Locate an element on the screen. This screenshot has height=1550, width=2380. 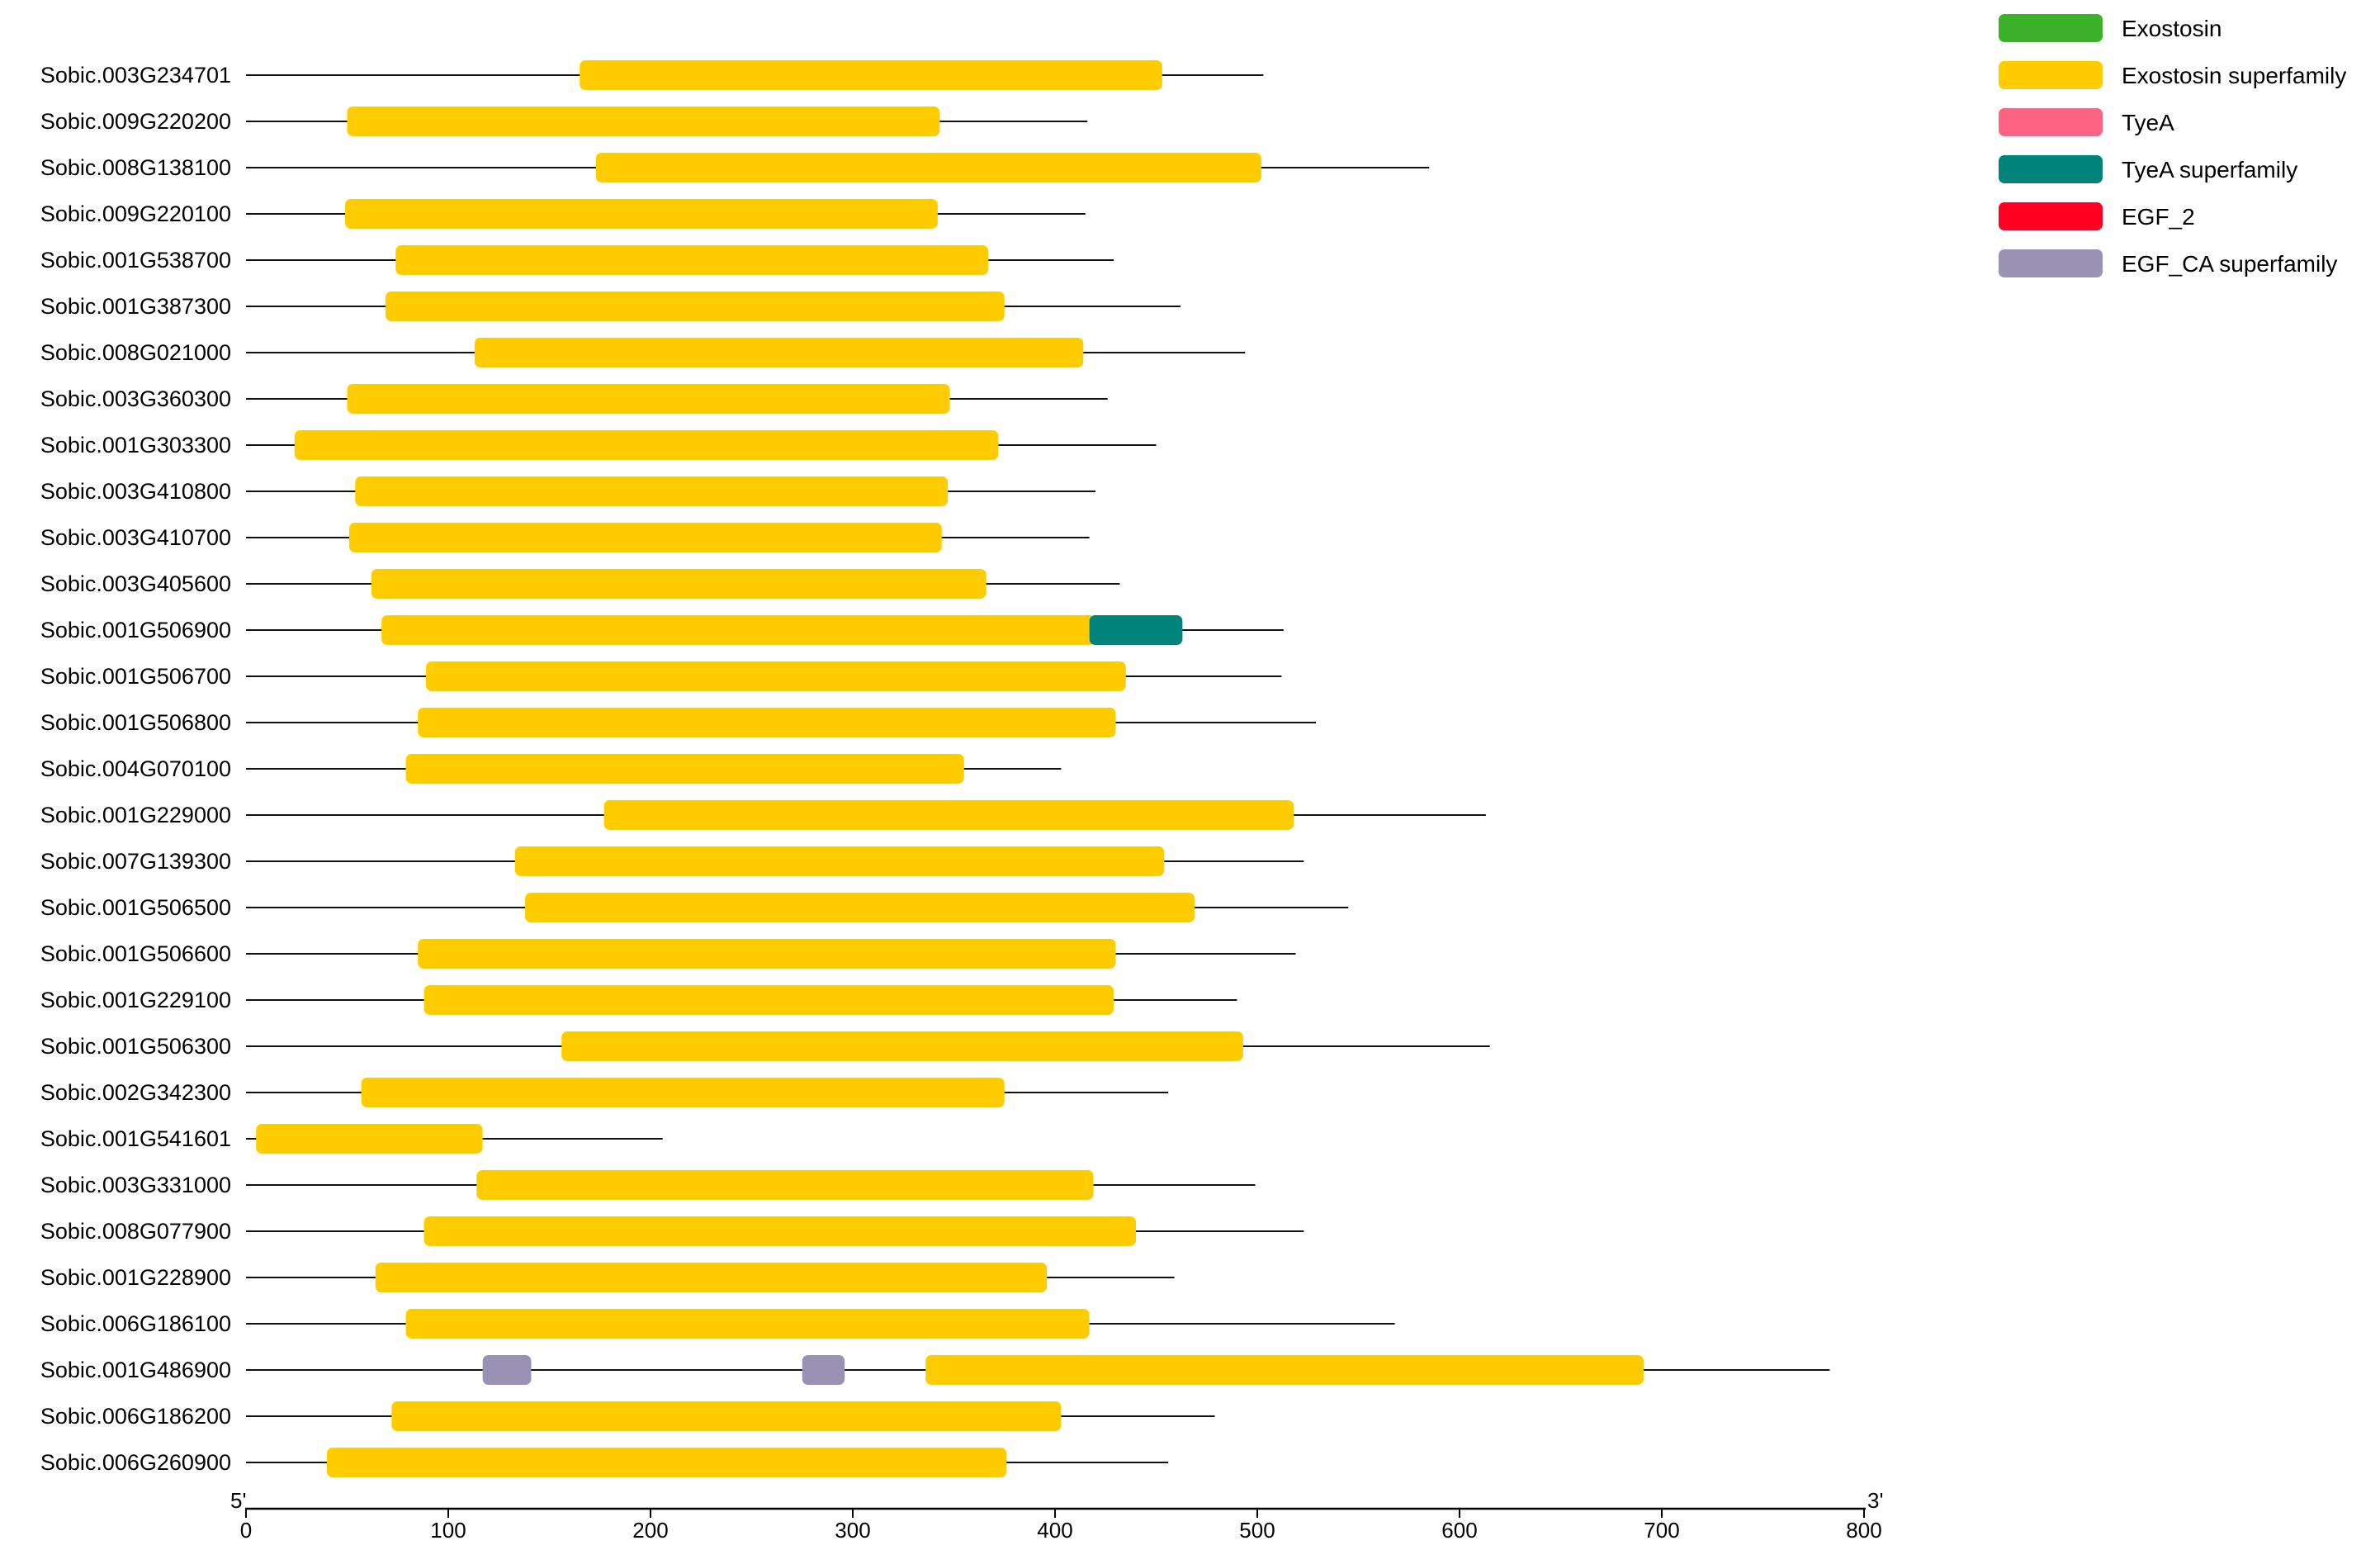
gene-label: Sobic.001G506800 is located at coordinates (135, 722).